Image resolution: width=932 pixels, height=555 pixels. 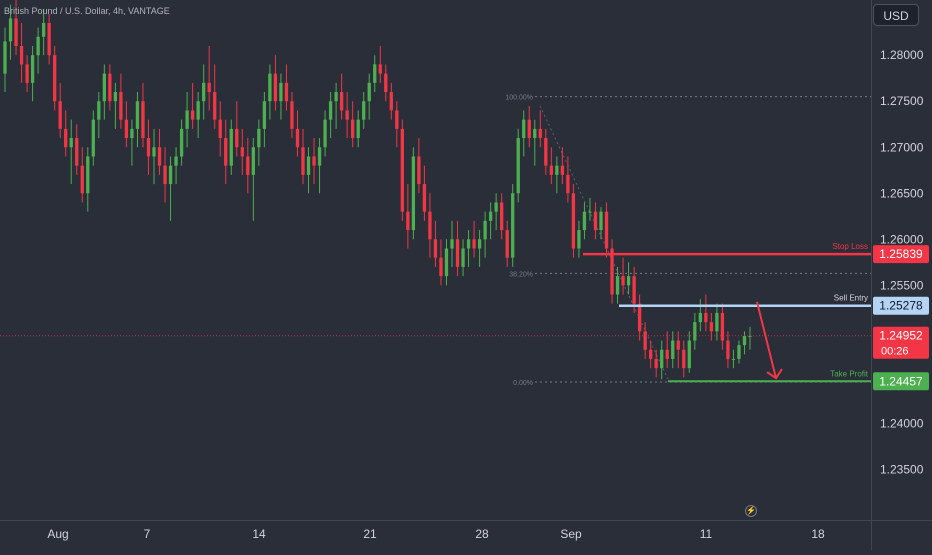 What do you see at coordinates (902, 193) in the screenshot?
I see `y-tick-label: 1.26500` at bounding box center [902, 193].